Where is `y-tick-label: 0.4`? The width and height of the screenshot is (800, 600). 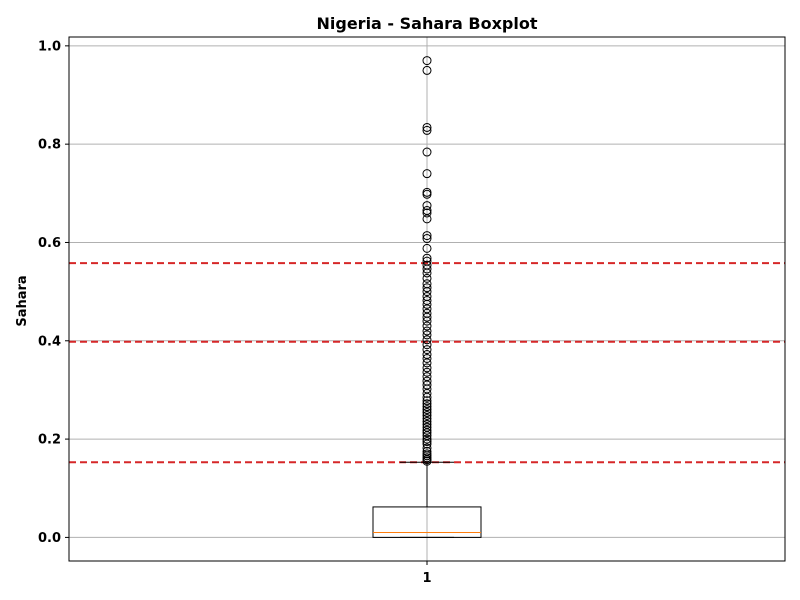 y-tick-label: 0.4 is located at coordinates (49, 341).